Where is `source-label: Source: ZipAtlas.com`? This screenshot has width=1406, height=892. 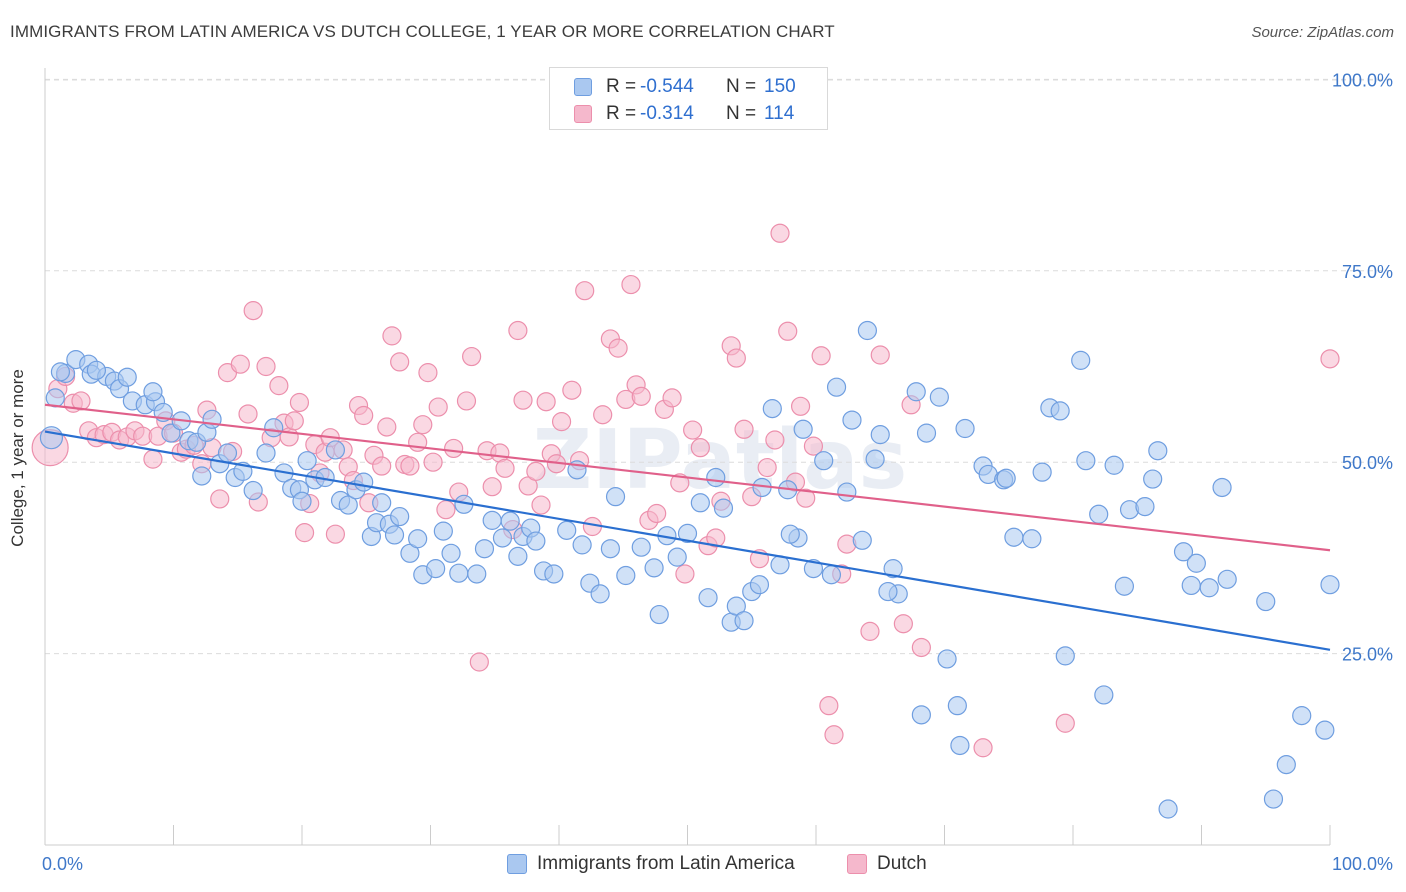 source-label: Source: ZipAtlas.com is located at coordinates (1322, 32).